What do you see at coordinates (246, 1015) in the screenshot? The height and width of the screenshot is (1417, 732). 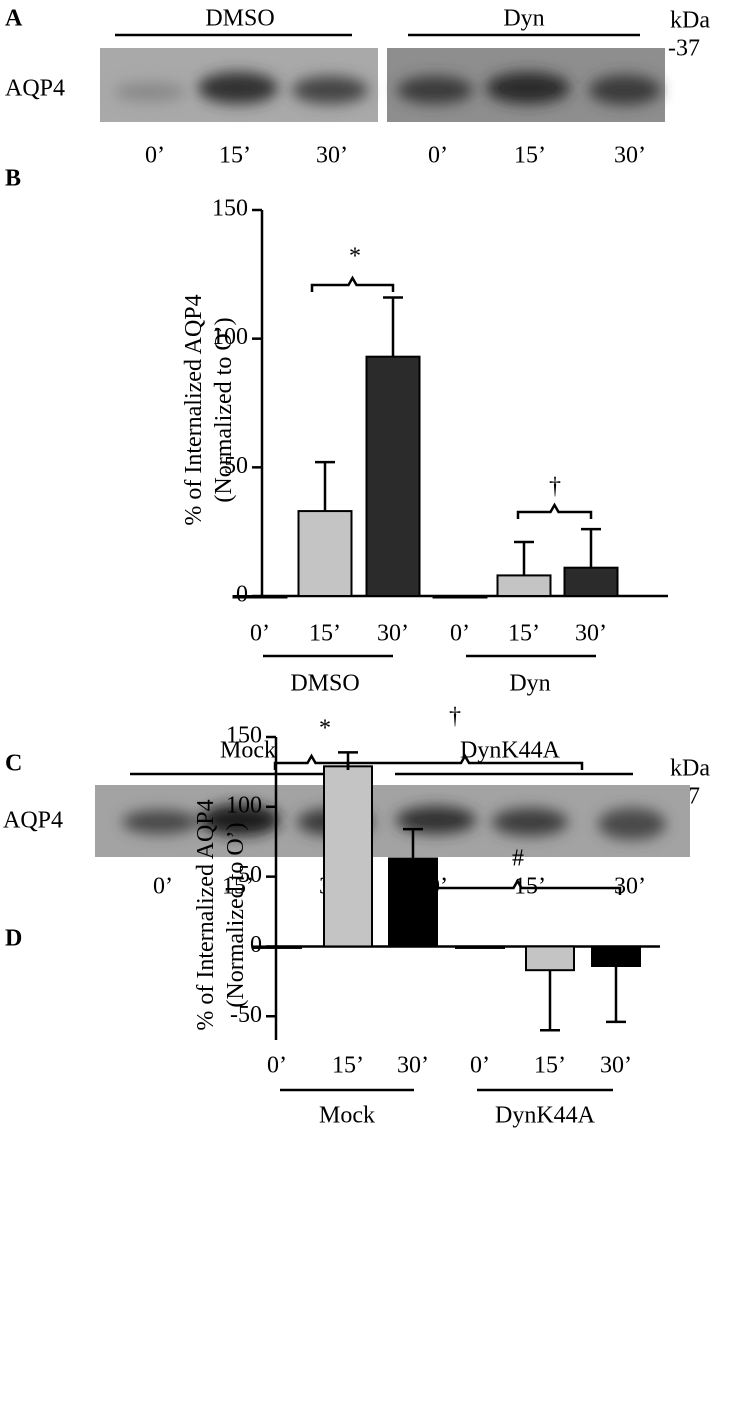 I see `y-tick-label: -50` at bounding box center [246, 1015].